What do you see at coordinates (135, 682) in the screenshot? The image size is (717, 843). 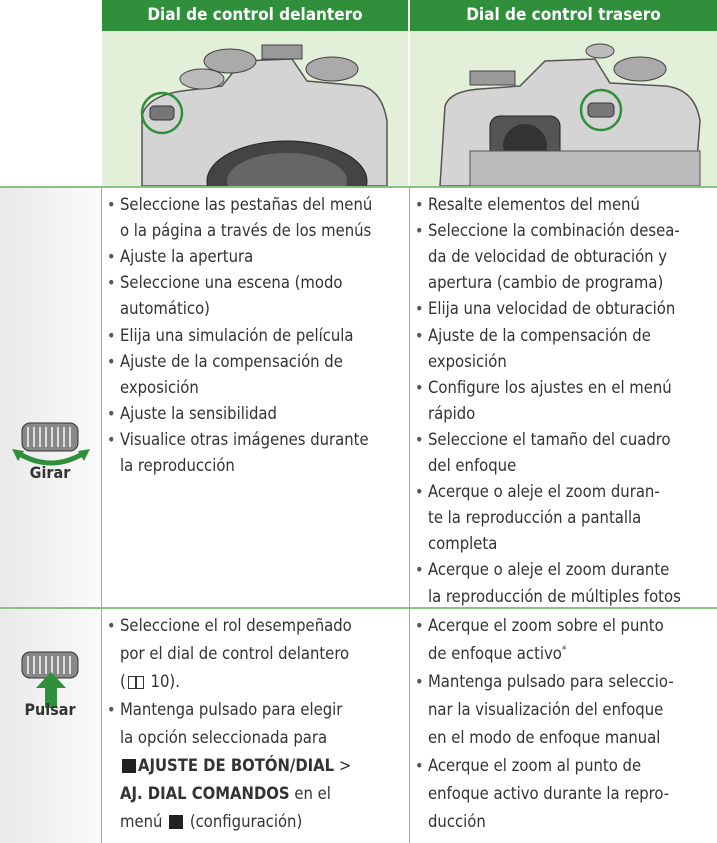 I see `book-icon` at bounding box center [135, 682].